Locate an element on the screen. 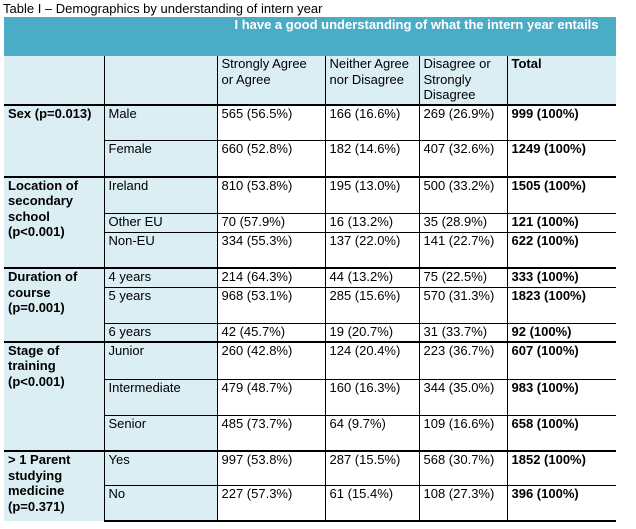 The height and width of the screenshot is (529, 636). row-label: Junior is located at coordinates (161, 360).